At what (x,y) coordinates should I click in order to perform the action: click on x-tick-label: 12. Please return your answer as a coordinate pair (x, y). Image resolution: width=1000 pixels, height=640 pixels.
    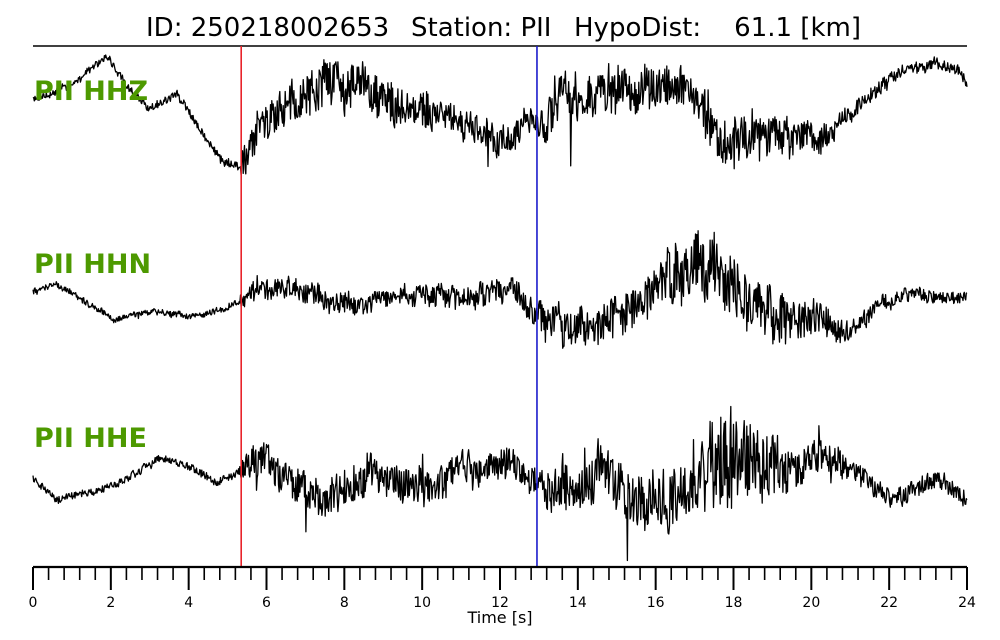
    Looking at the image, I should click on (500, 603).